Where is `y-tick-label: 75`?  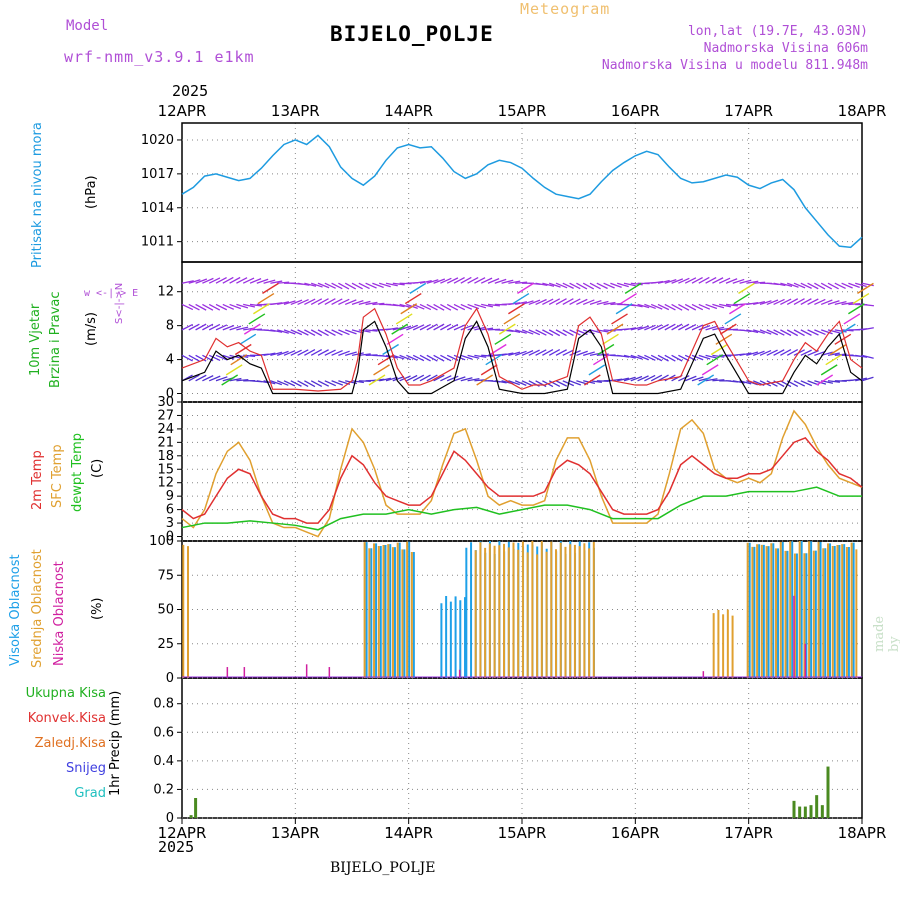 y-tick-label: 75 is located at coordinates (165, 575).